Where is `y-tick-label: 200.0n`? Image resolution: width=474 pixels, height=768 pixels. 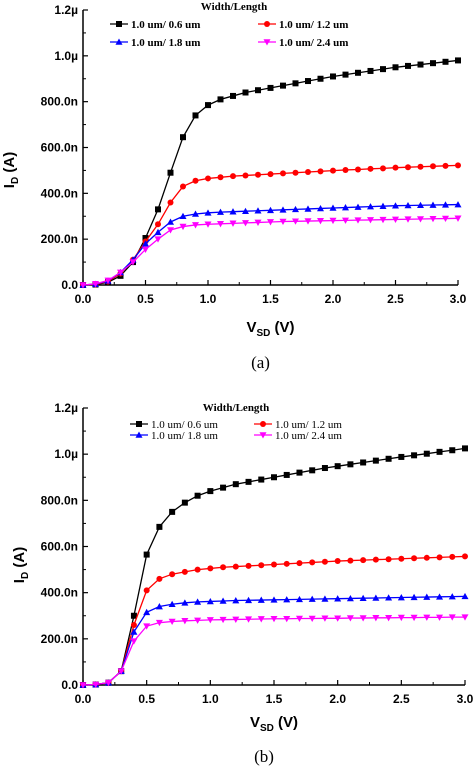
y-tick-label: 200.0n is located at coordinates (59, 239).